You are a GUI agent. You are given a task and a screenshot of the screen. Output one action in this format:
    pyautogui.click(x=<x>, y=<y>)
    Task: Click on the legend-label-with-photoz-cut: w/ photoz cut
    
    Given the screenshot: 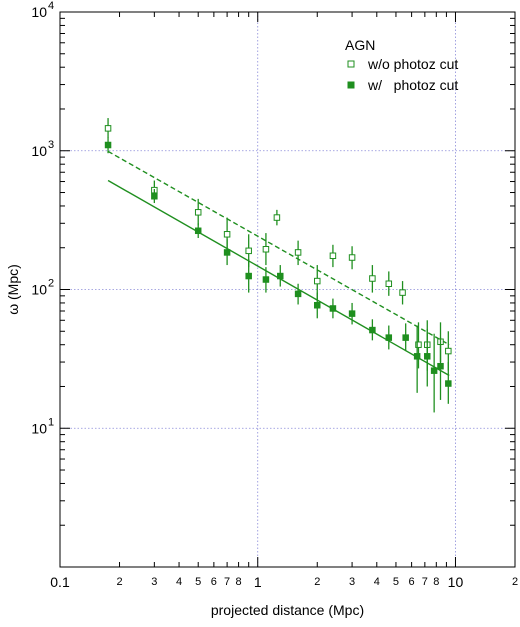 What is the action you would take?
    pyautogui.click(x=412, y=85)
    